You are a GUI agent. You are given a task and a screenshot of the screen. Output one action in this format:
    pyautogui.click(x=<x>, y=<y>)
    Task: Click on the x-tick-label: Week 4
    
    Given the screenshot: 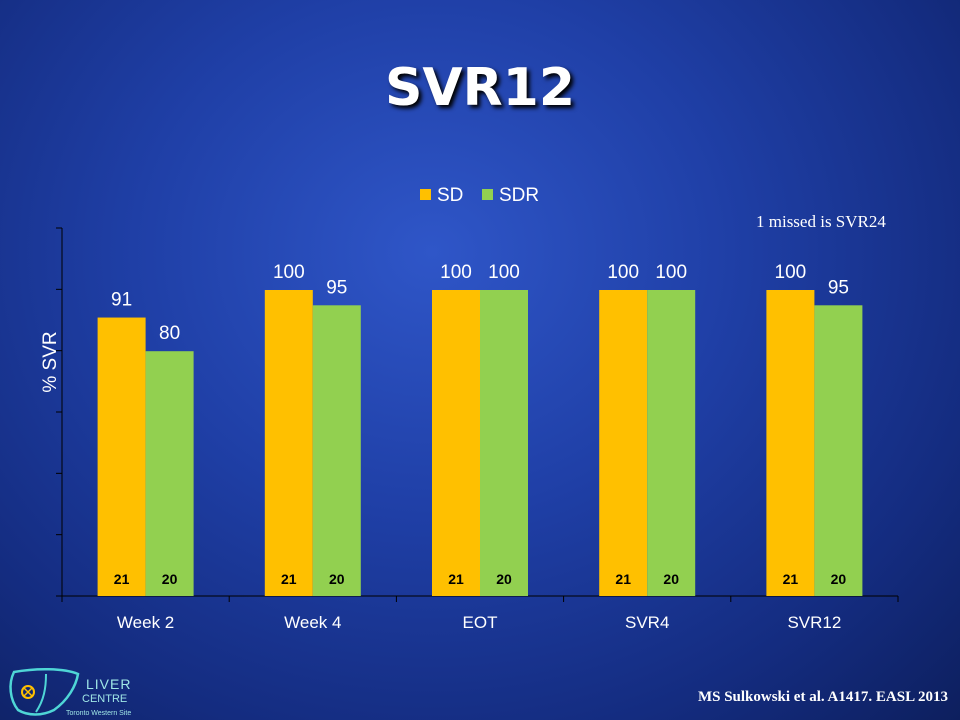 What is the action you would take?
    pyautogui.click(x=312, y=622)
    